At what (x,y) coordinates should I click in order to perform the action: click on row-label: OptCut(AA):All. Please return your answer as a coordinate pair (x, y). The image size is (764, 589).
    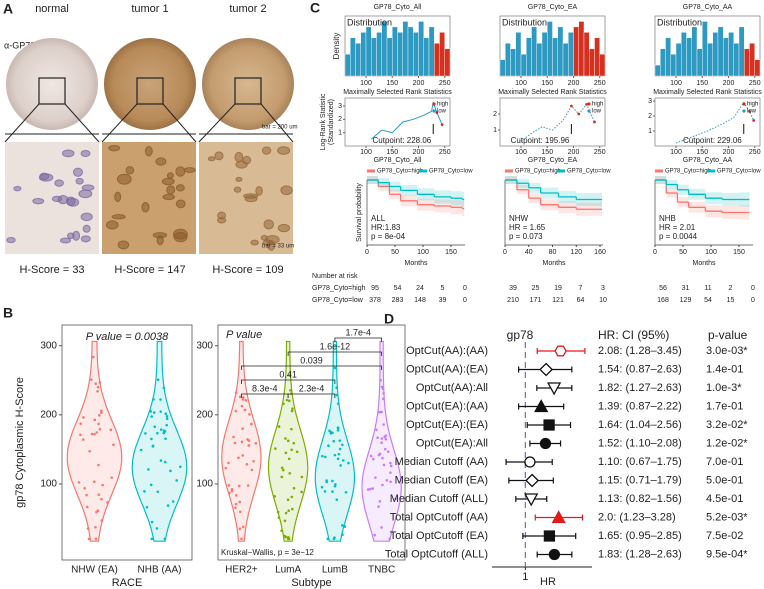
    Looking at the image, I should click on (452, 388).